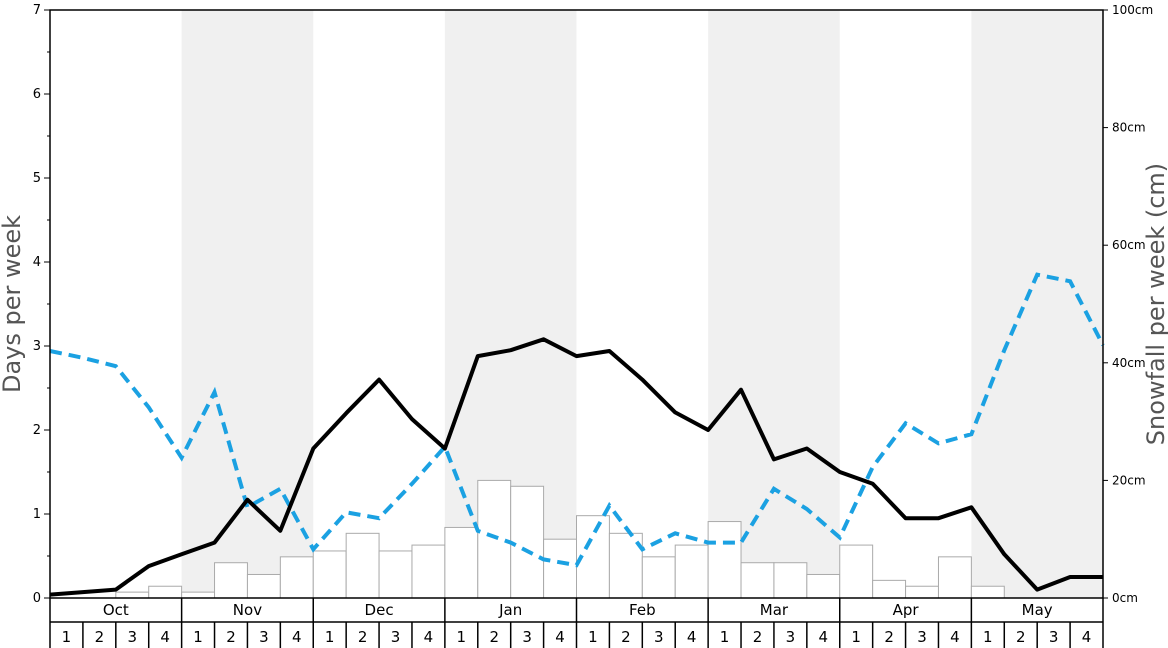 Image resolution: width=1168 pixels, height=648 pixels. I want to click on right-axis: 0cm 20cm 40cm 60cm 80cm 100cm, so click(1128, 304).